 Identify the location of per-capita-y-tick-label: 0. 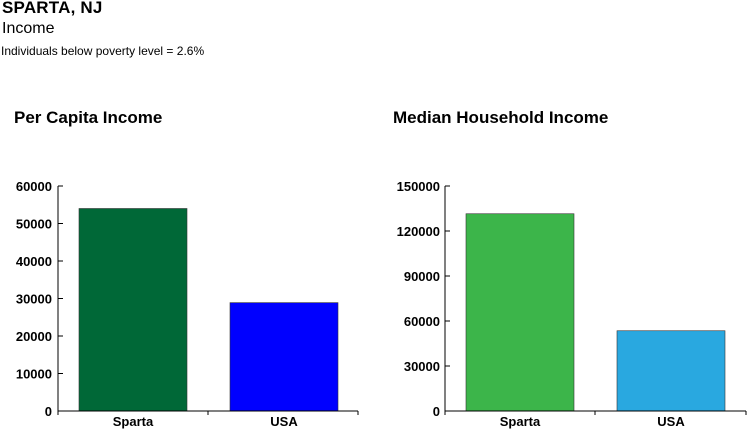
(48, 411).